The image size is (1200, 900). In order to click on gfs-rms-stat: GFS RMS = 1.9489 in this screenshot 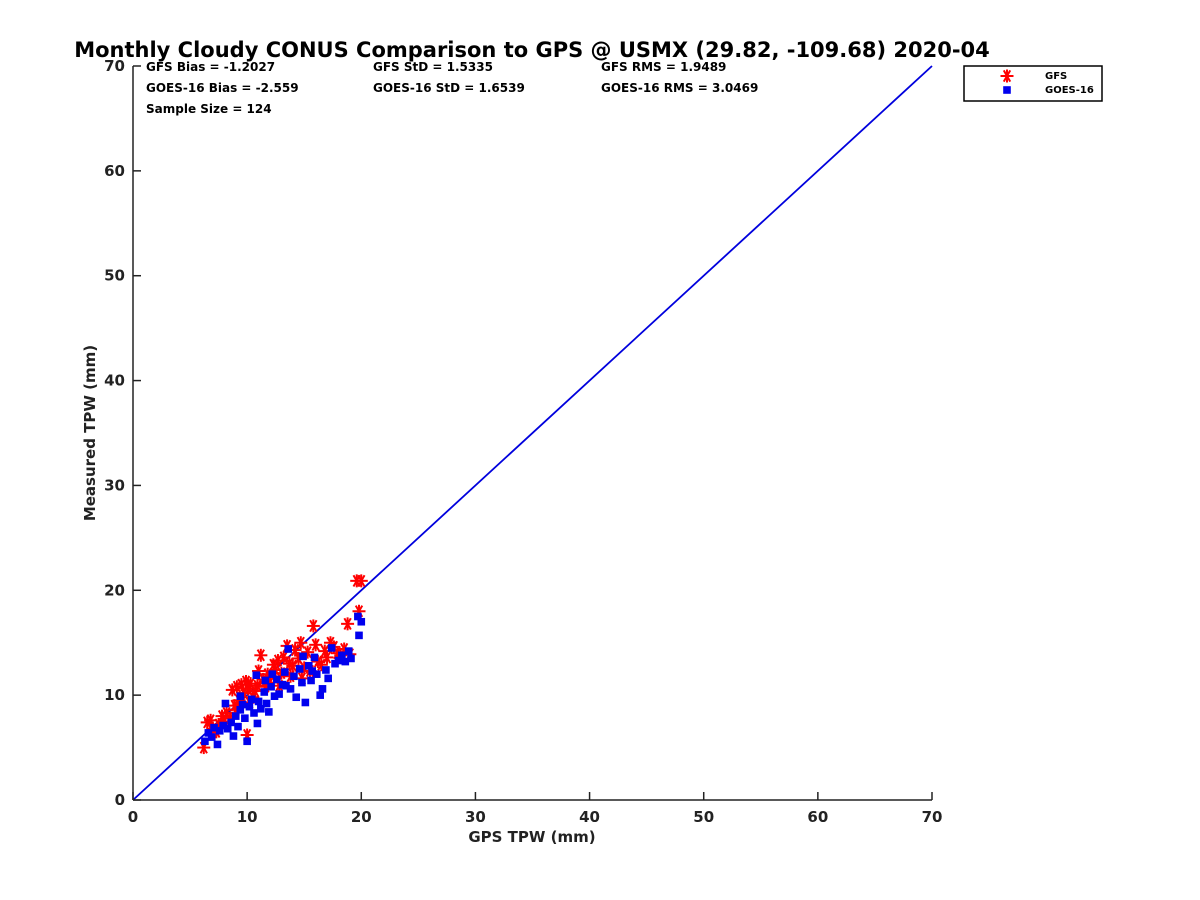, I will do `click(663, 67)`.